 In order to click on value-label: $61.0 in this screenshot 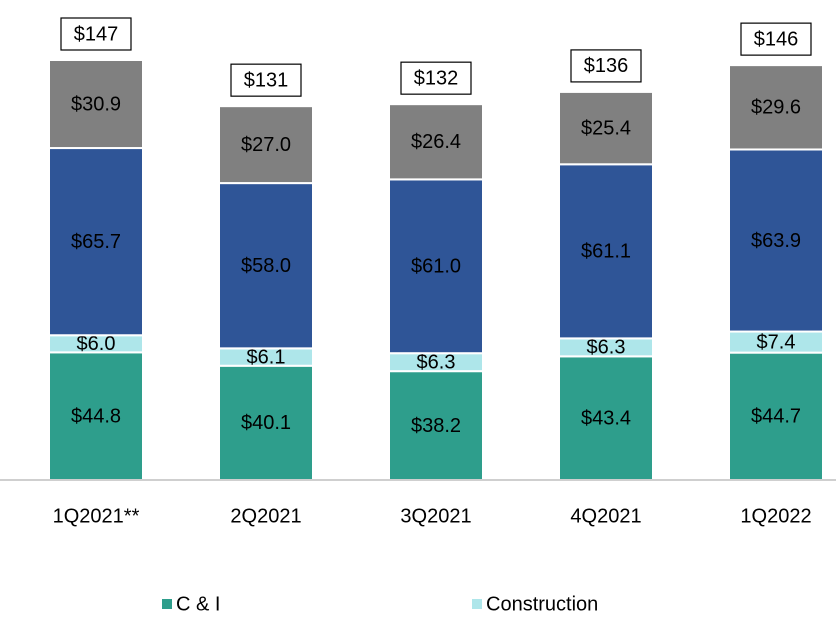, I will do `click(436, 267)`.